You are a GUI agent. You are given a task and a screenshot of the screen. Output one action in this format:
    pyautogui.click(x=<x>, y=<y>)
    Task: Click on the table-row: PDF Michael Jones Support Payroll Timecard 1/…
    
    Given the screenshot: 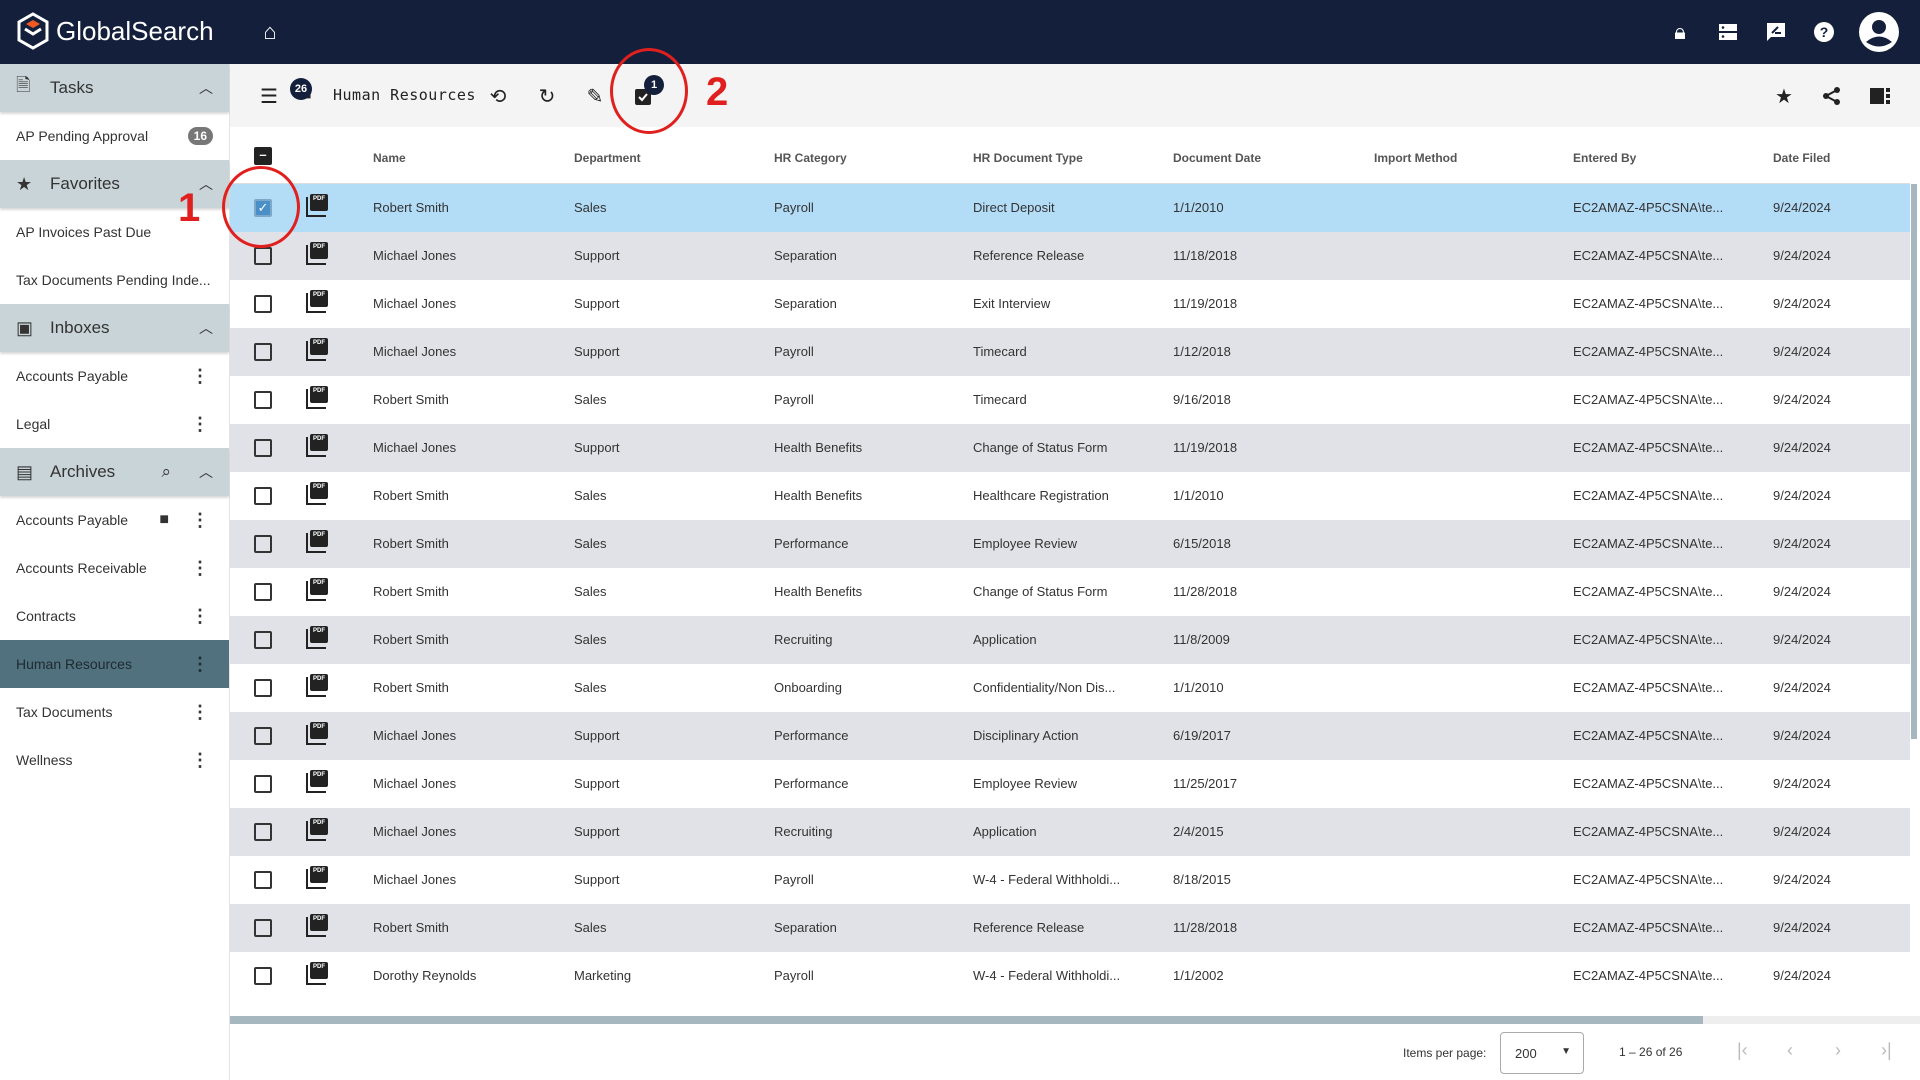 What is the action you would take?
    pyautogui.click(x=1070, y=352)
    